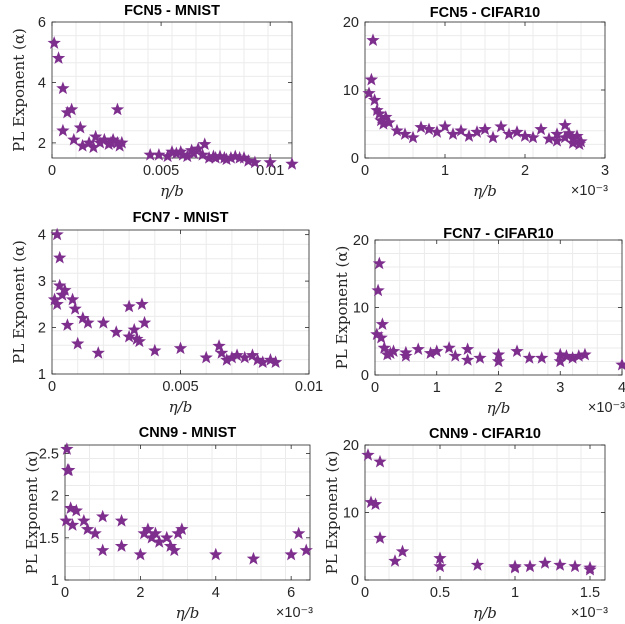 The width and height of the screenshot is (625, 624). Describe the element at coordinates (42, 282) in the screenshot. I see `y-tick-label: 3` at that location.